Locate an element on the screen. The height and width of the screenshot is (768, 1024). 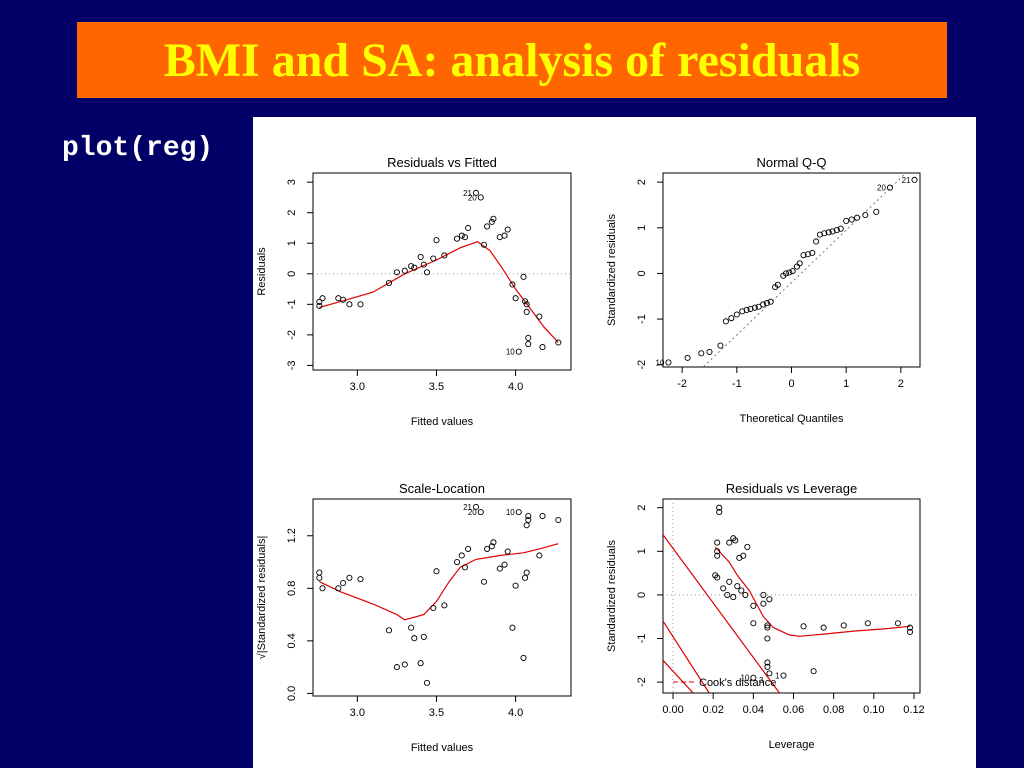
plot-frame is located at coordinates (442, 271).